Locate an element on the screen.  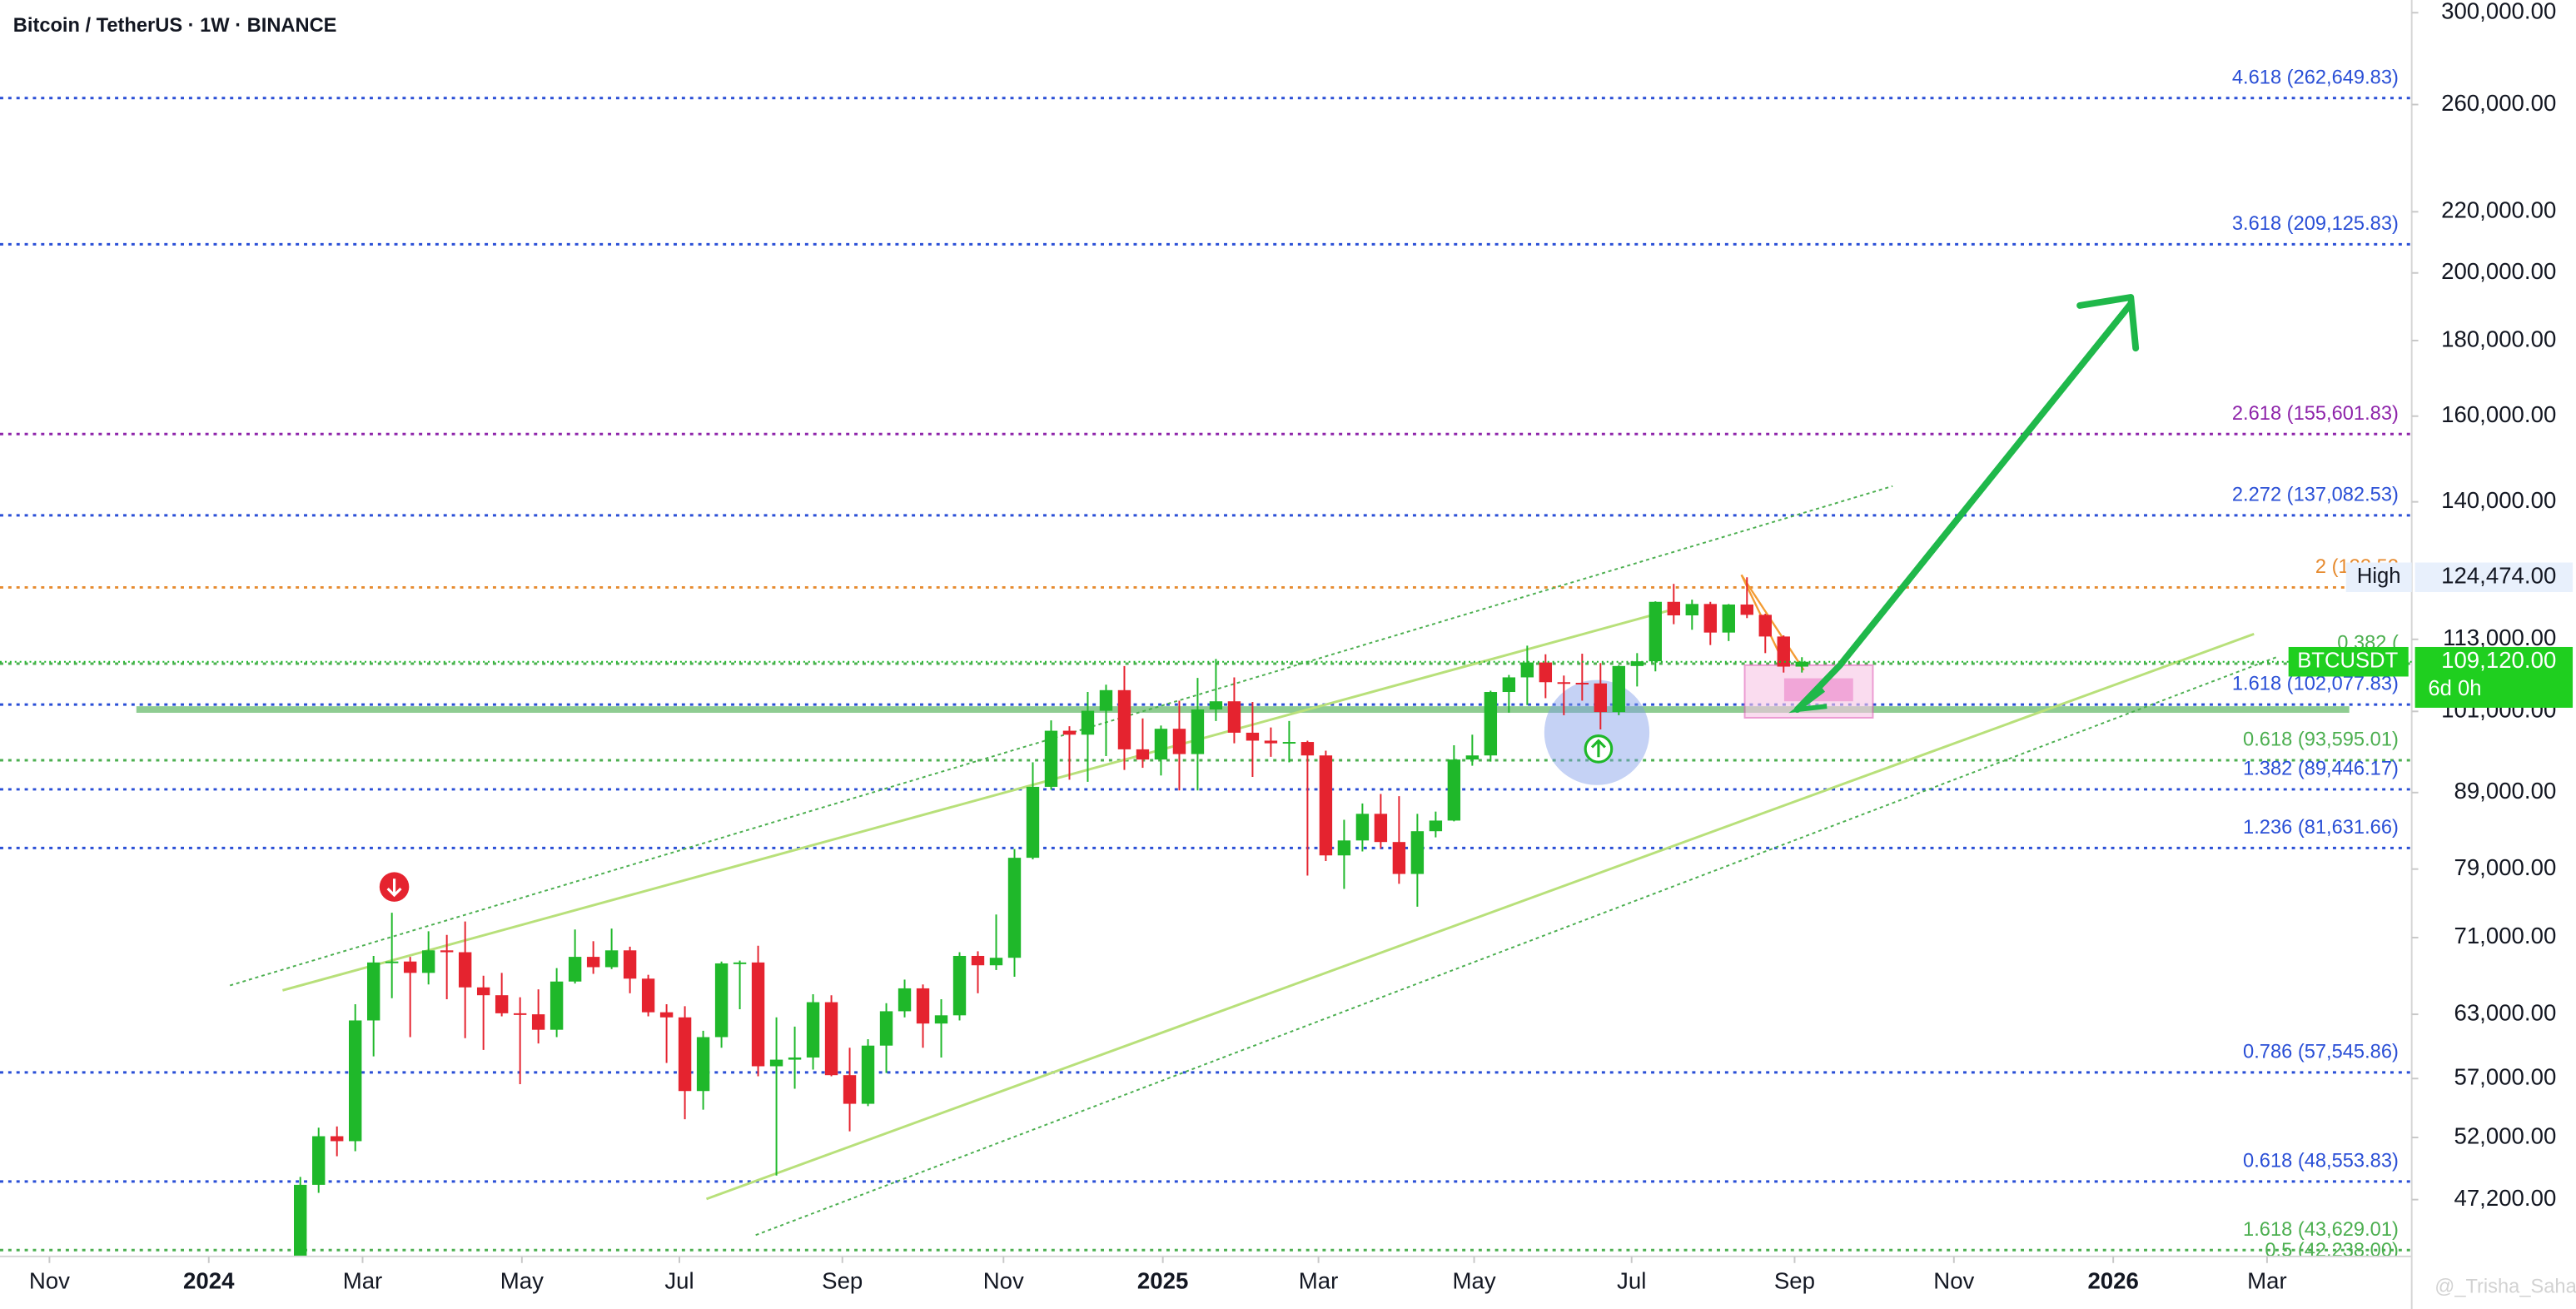
fib-label: 1.382 (89,446.17) is located at coordinates (2321, 769).